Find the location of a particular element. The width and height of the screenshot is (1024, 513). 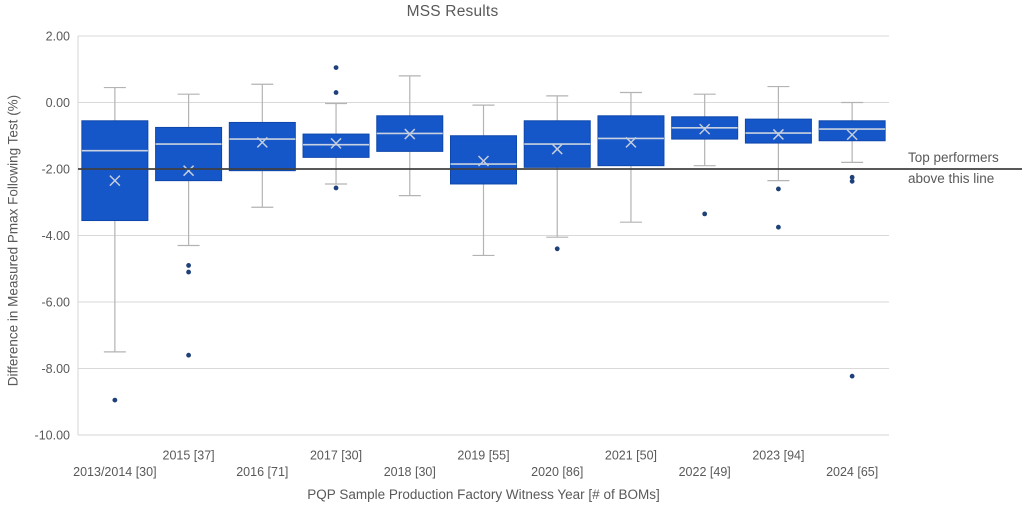

y-tick-label: -8.00 is located at coordinates (56, 369).